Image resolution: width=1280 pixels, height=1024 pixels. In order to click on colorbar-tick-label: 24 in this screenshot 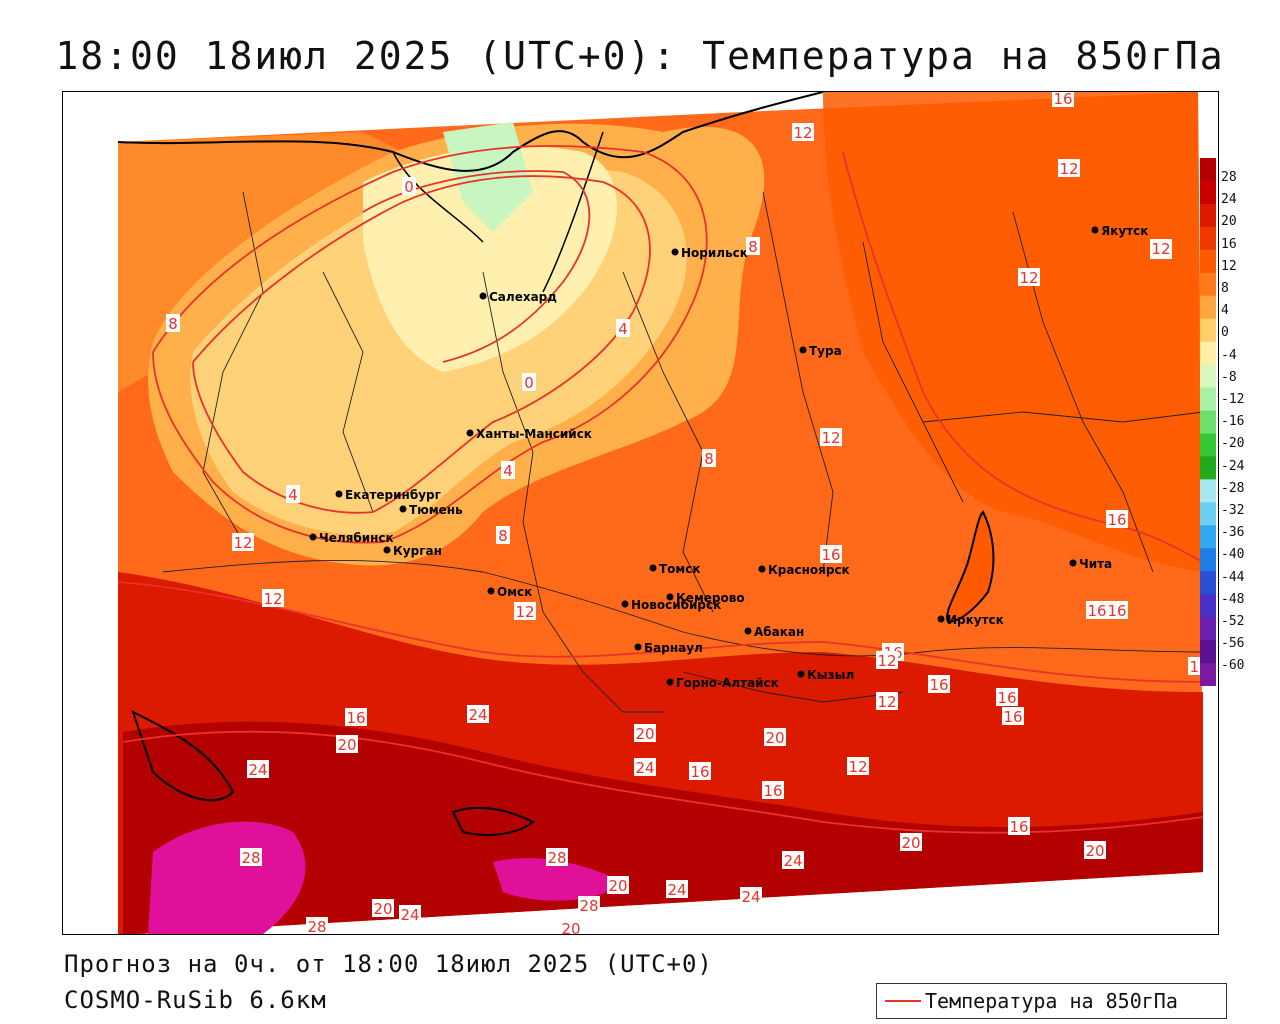, I will do `click(1229, 200)`.